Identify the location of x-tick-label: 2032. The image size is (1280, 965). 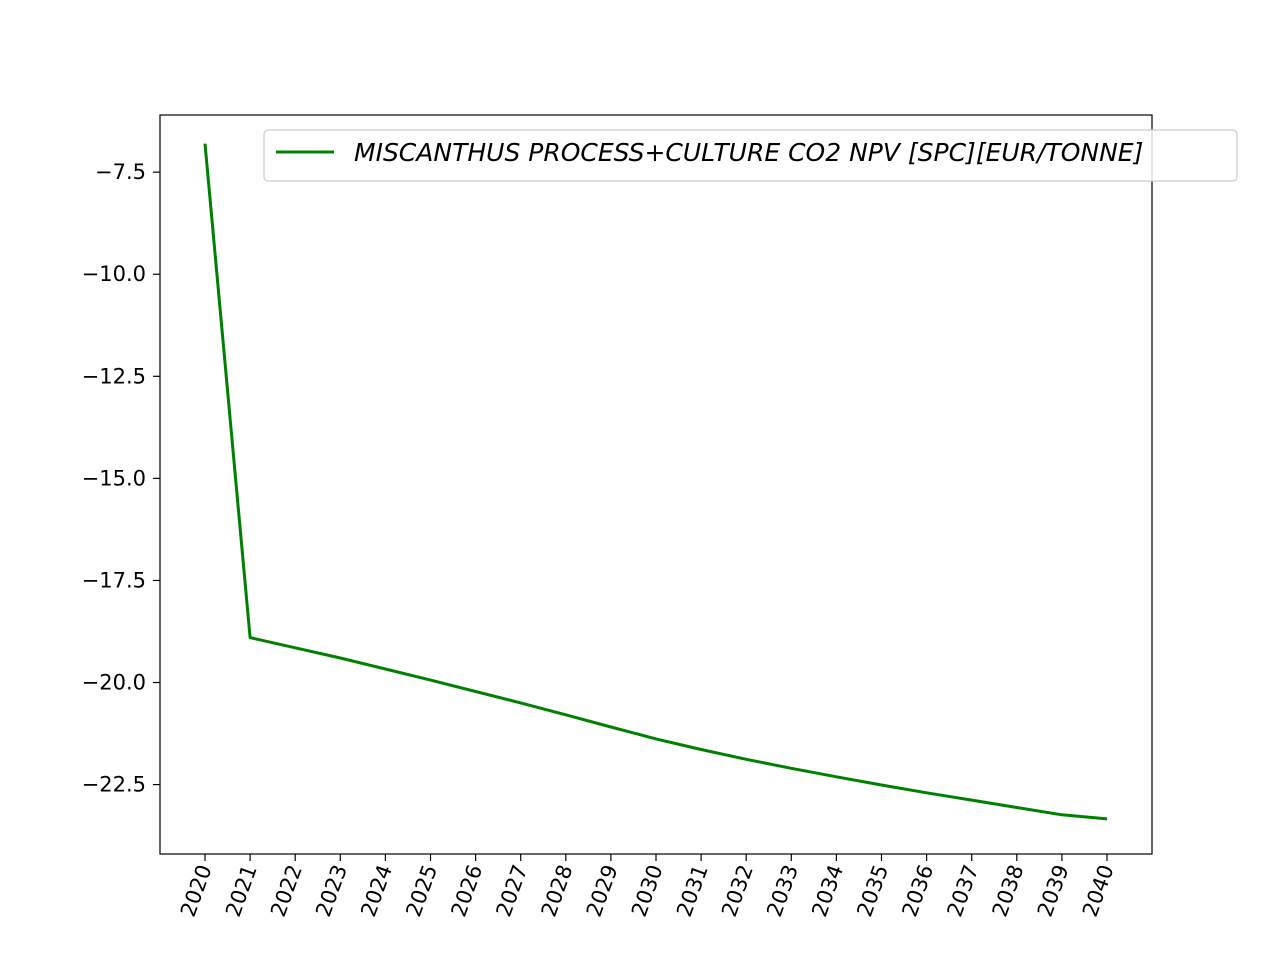
(737, 891).